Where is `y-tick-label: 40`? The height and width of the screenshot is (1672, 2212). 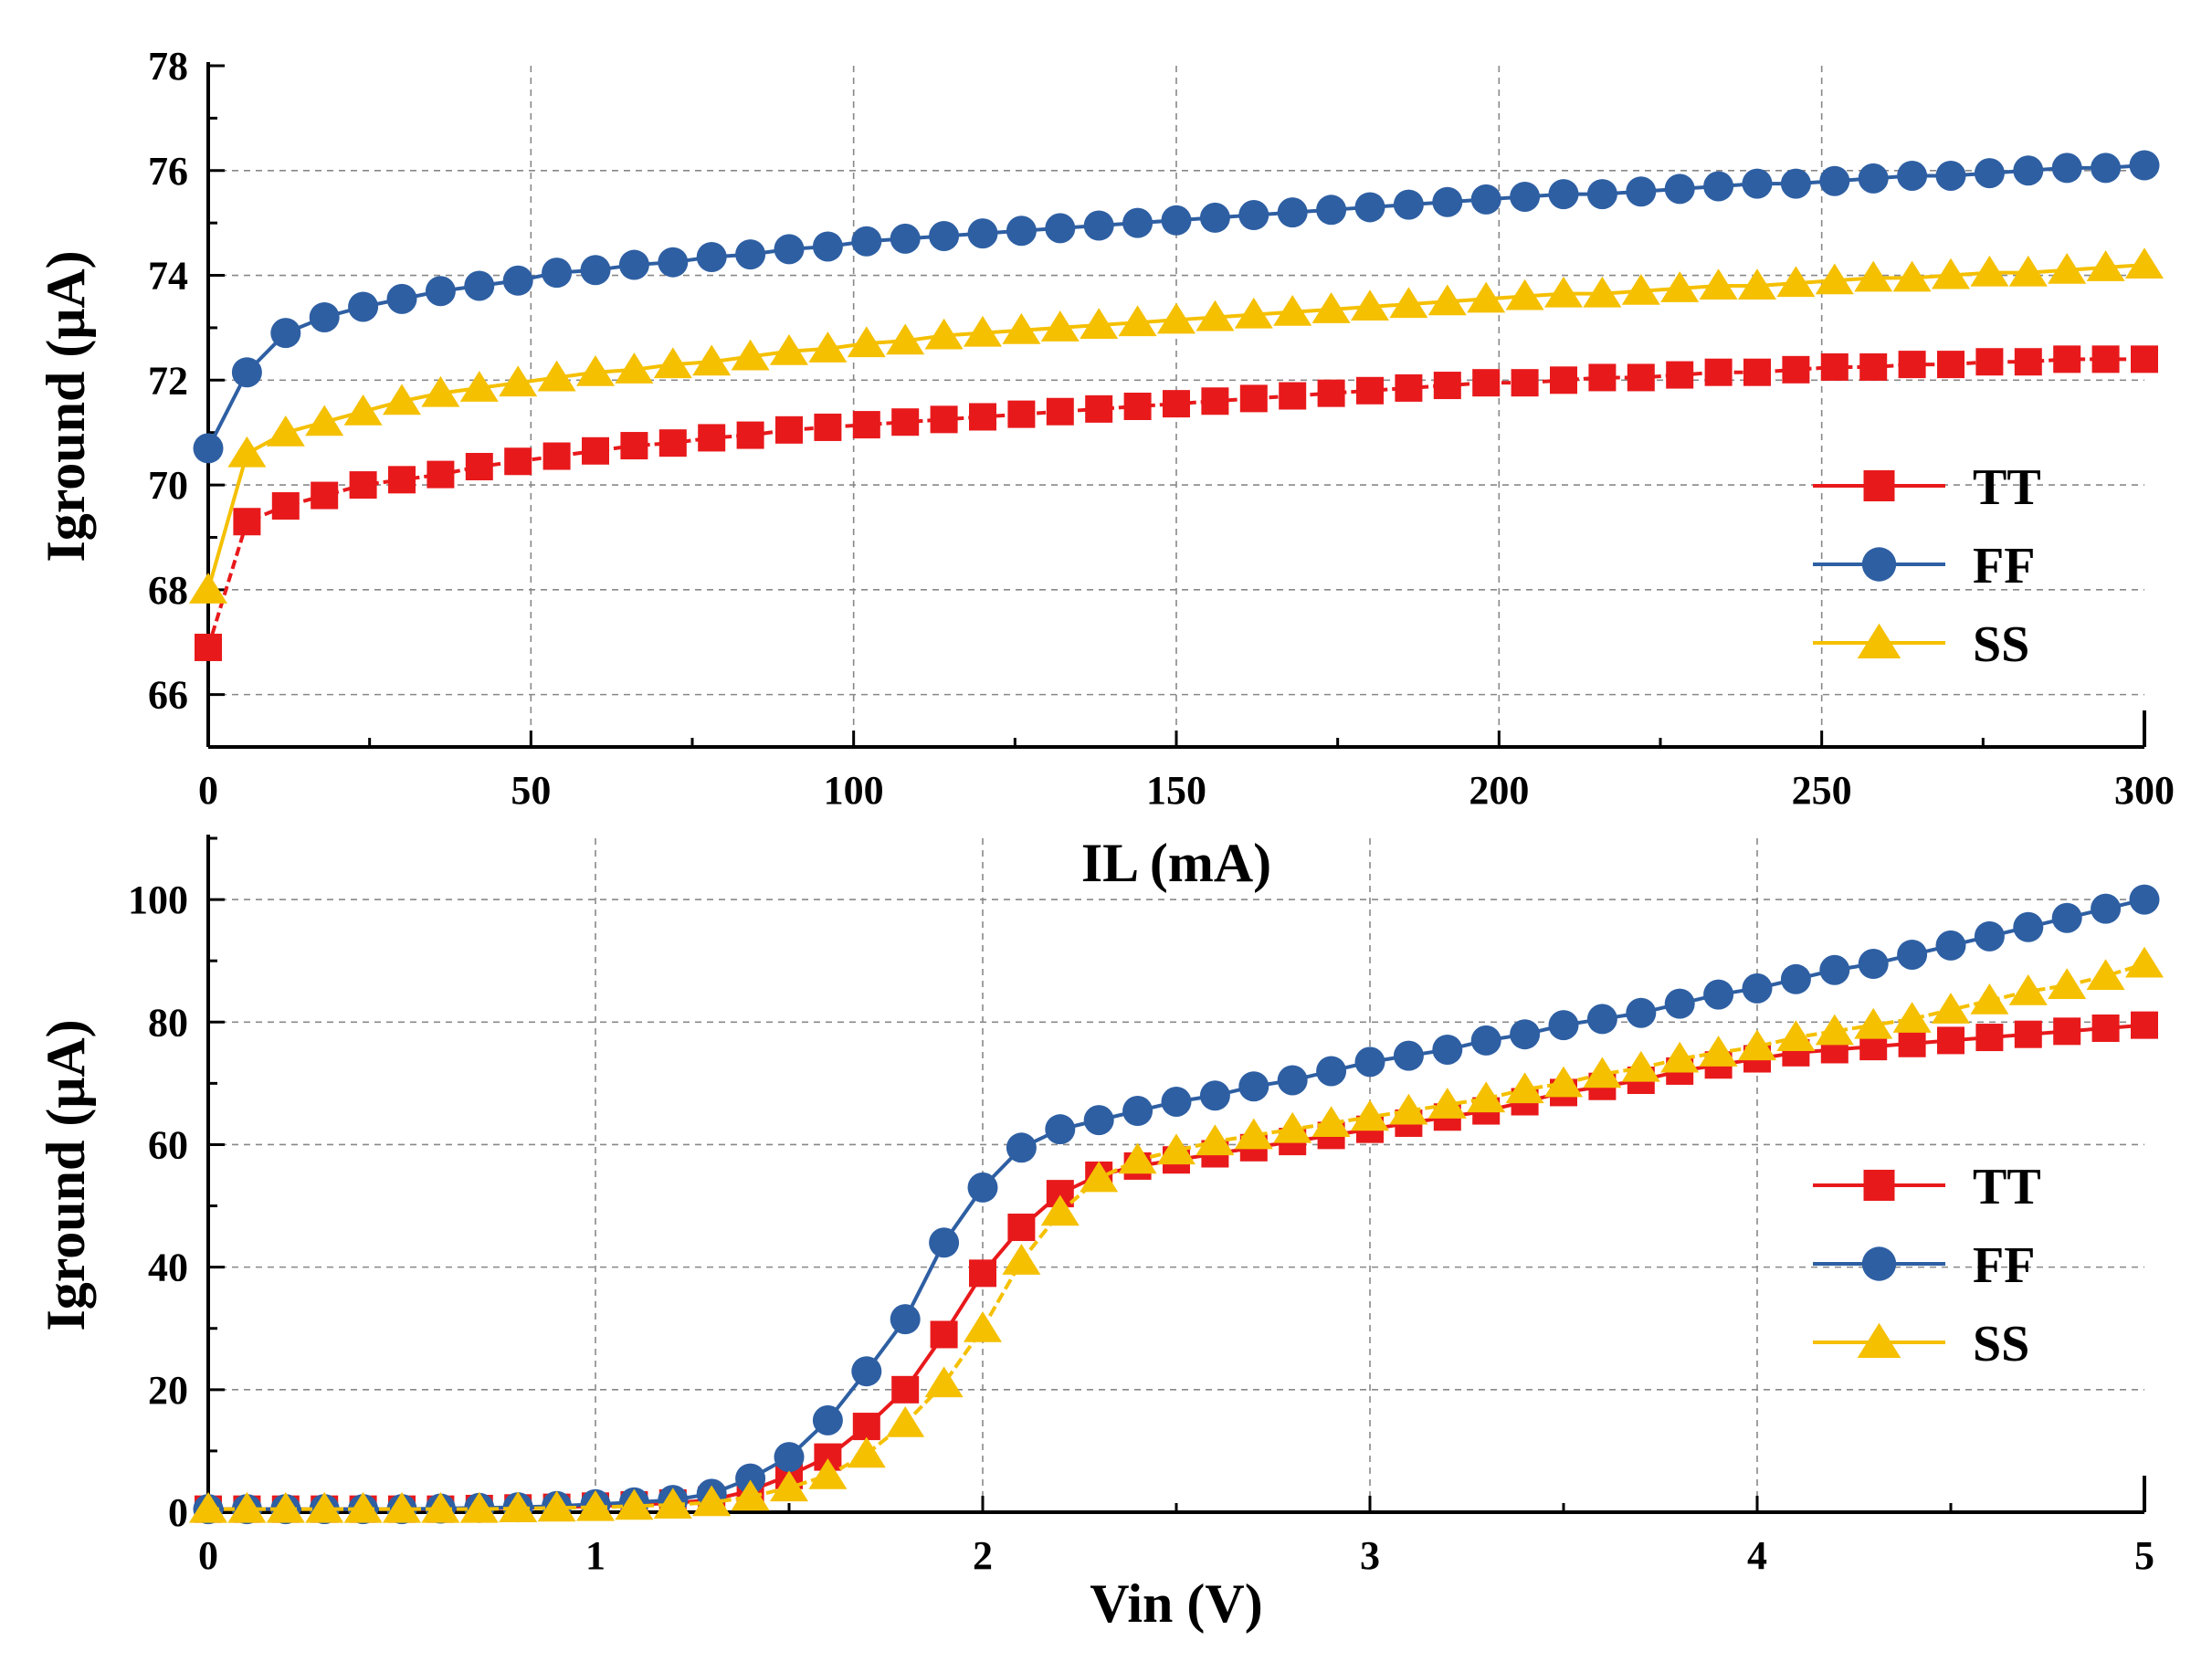
y-tick-label: 40 is located at coordinates (168, 1268).